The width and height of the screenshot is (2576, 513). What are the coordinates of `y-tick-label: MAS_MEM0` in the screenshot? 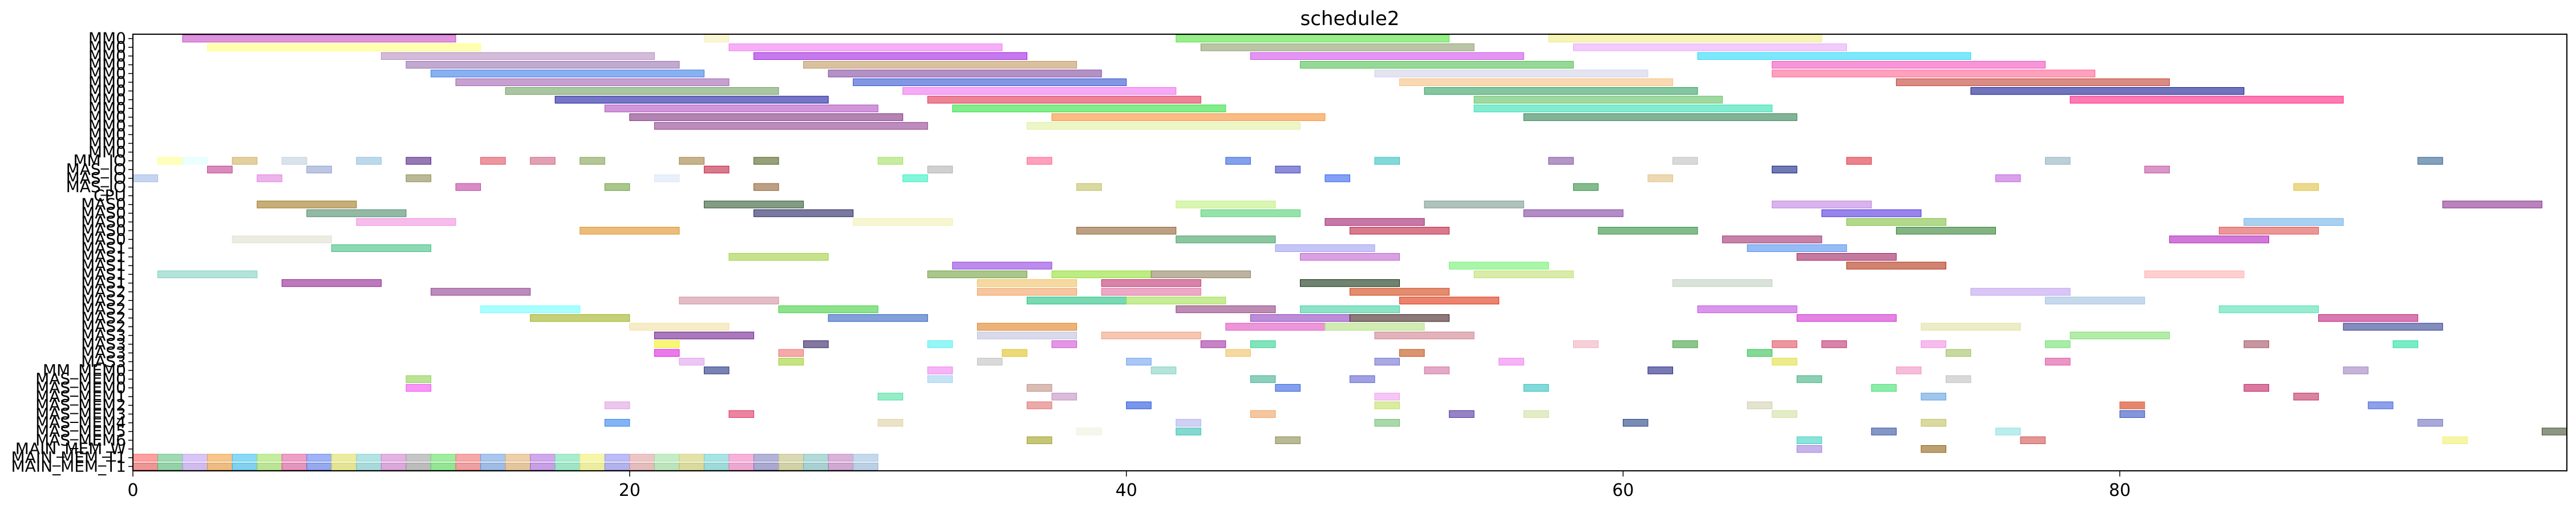 It's located at (80, 387).